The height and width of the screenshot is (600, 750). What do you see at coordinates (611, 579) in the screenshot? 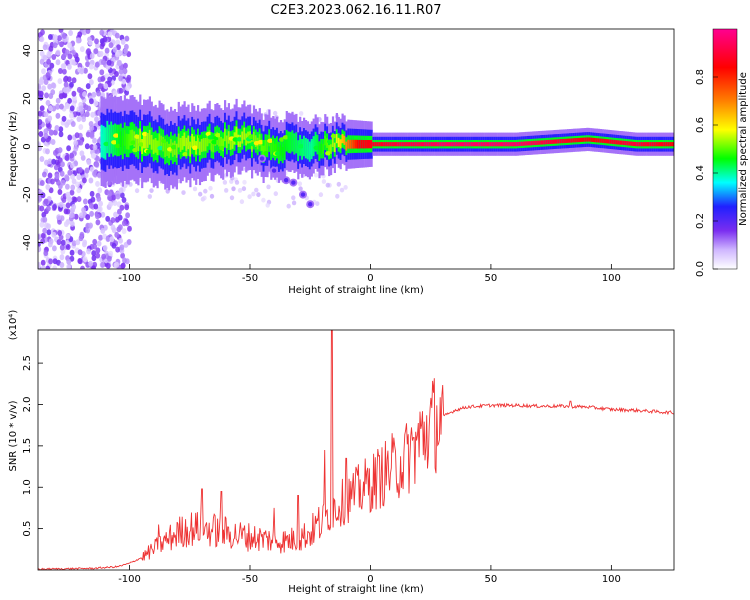
I see `x-tick-label: 100` at bounding box center [611, 579].